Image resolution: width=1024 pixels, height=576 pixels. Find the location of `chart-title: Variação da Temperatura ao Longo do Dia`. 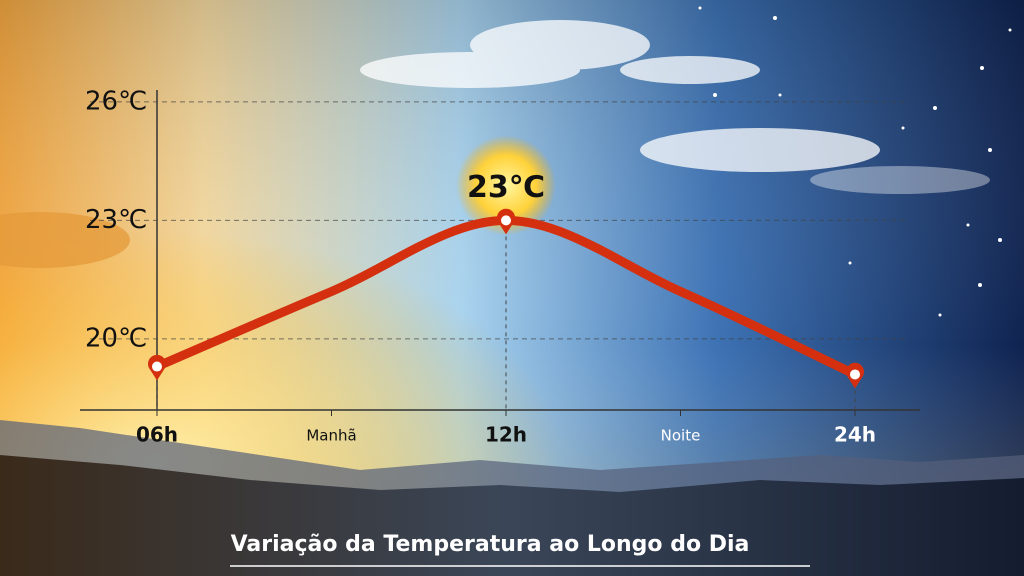

chart-title: Variação da Temperatura ao Longo do Dia is located at coordinates (490, 544).